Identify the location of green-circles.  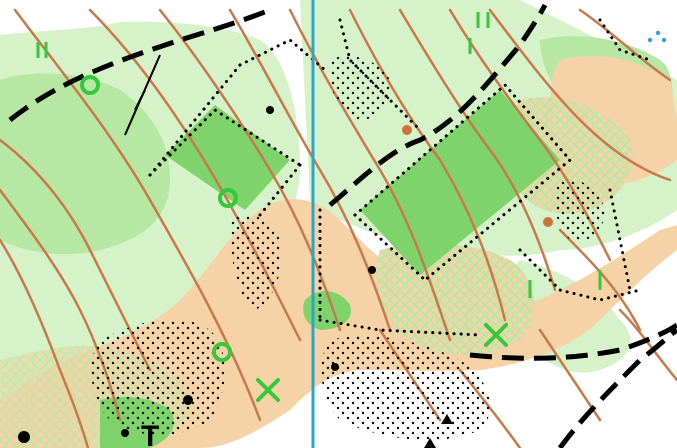
(159, 218).